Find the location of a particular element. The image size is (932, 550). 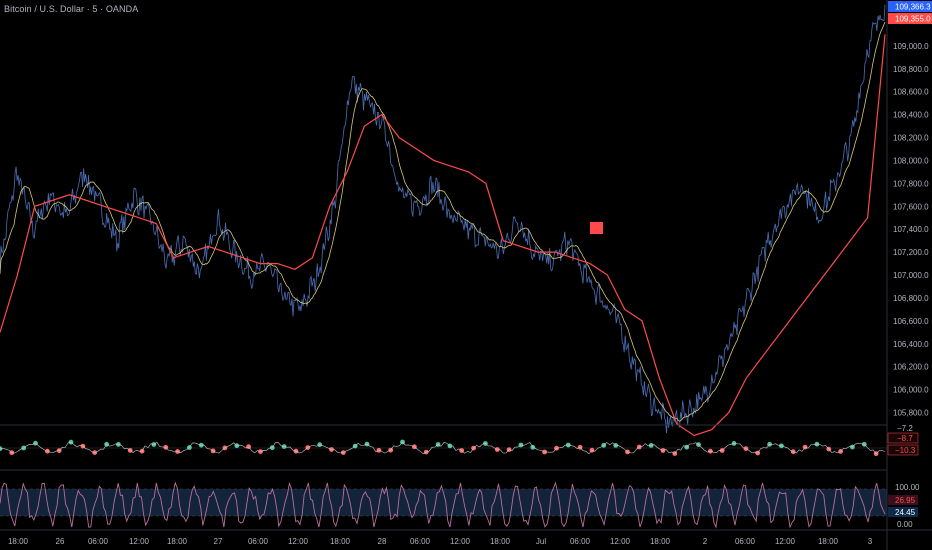

macd-line is located at coordinates (443, 448).